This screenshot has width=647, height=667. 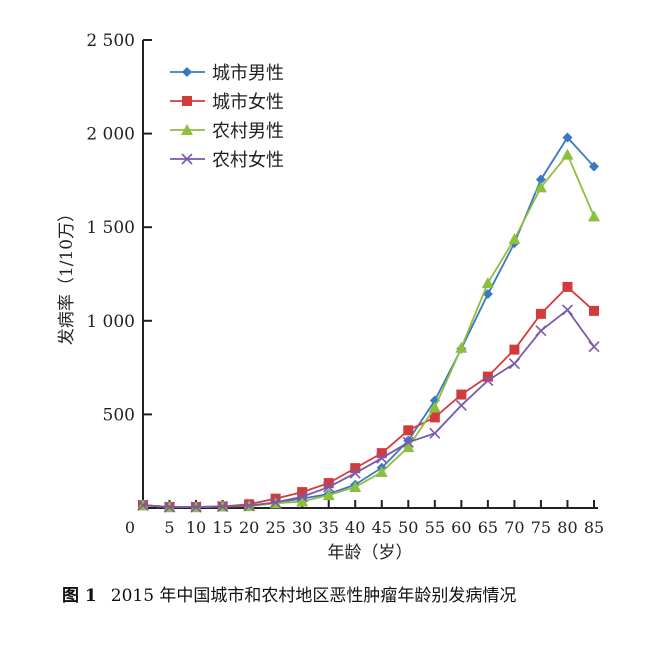 What do you see at coordinates (488, 527) in the screenshot?
I see `x-tick-label: 65` at bounding box center [488, 527].